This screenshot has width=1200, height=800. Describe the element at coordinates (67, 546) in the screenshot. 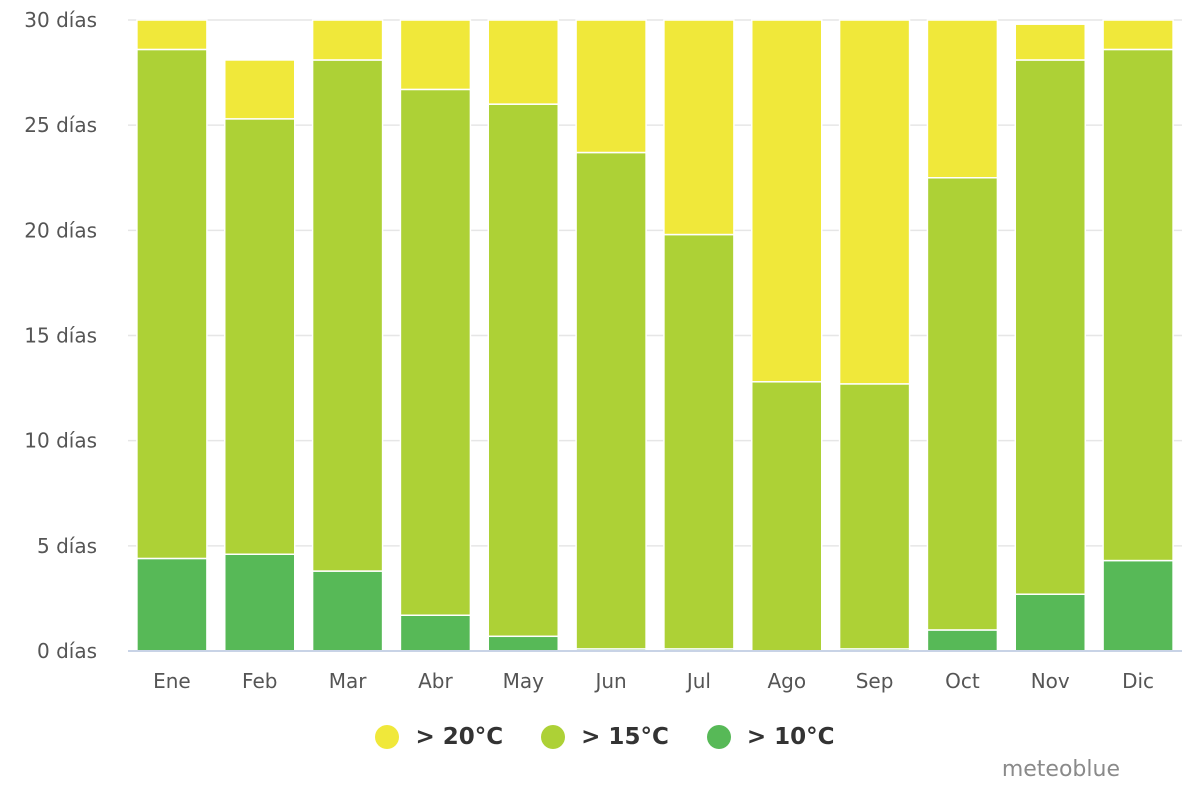

I see `y-tick-label: 5 días` at that location.